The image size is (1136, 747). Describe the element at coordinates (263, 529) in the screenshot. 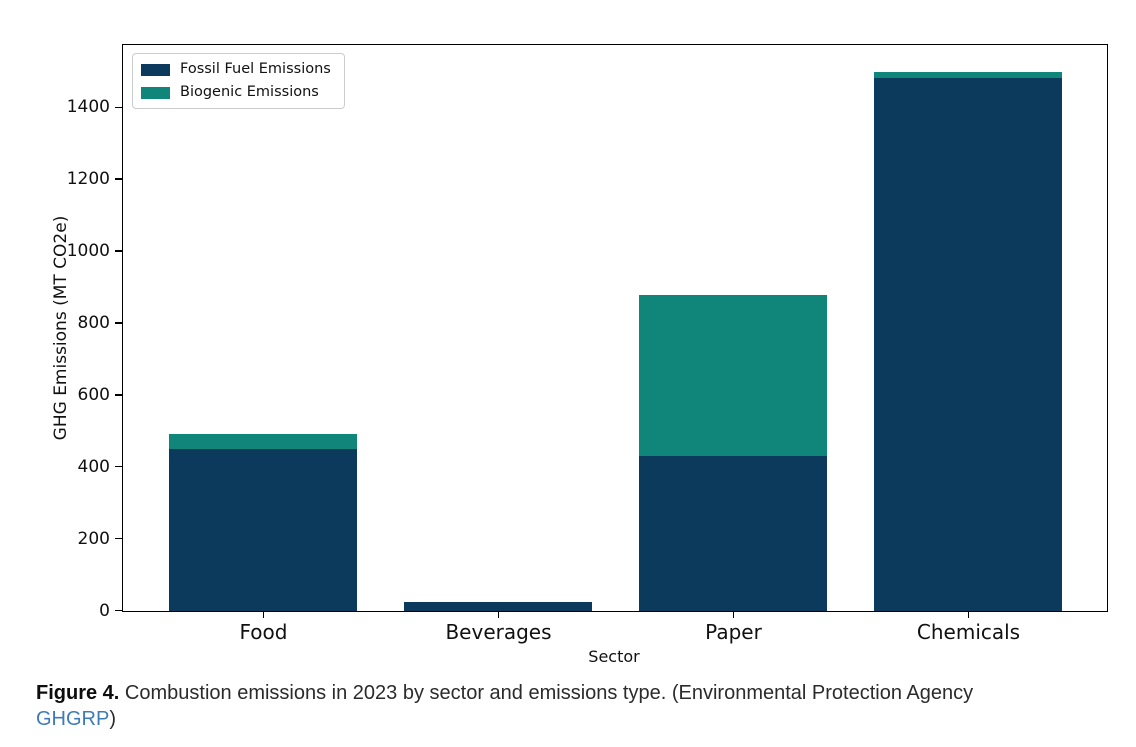

I see `bar-food-fossil` at that location.